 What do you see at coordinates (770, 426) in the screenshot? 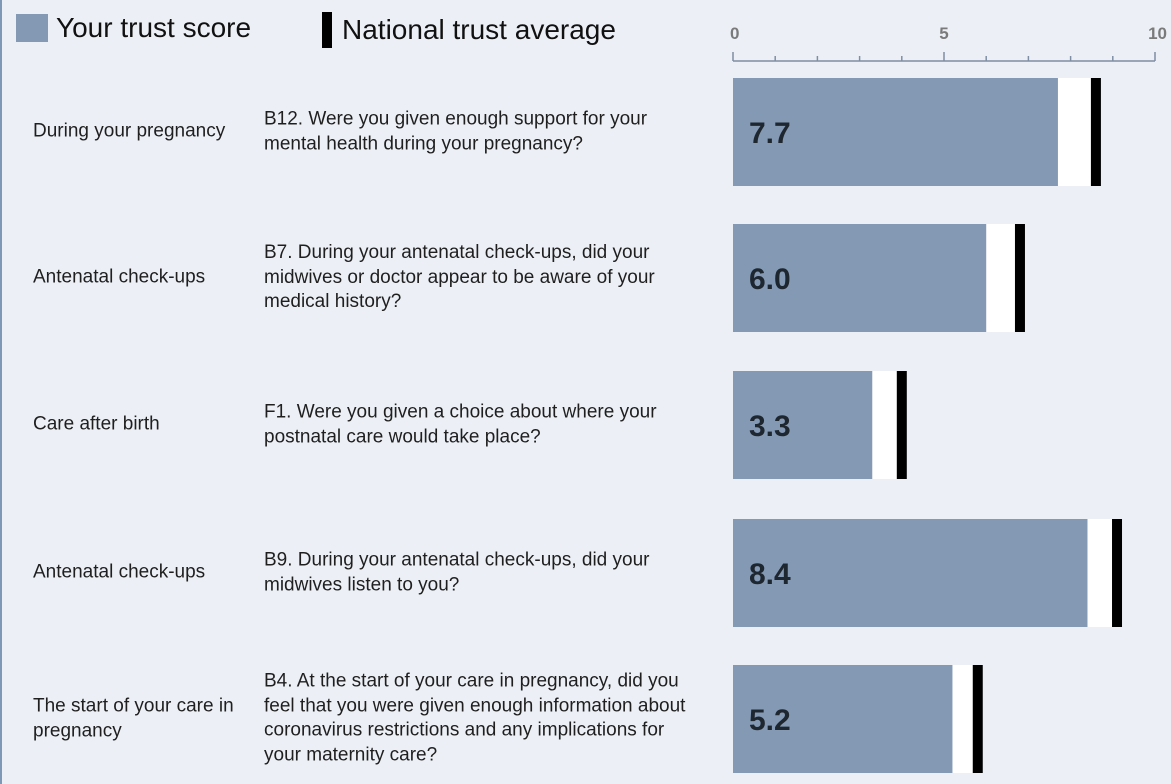
I see `bar-value-label: 3.3` at bounding box center [770, 426].